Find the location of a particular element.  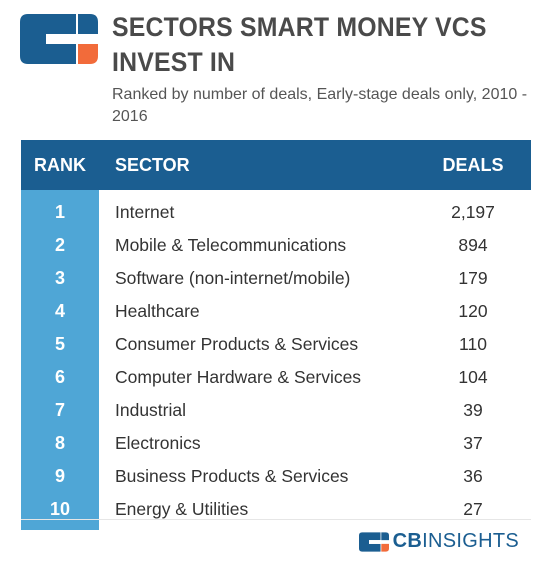

deals-cell: 104 is located at coordinates (473, 377).